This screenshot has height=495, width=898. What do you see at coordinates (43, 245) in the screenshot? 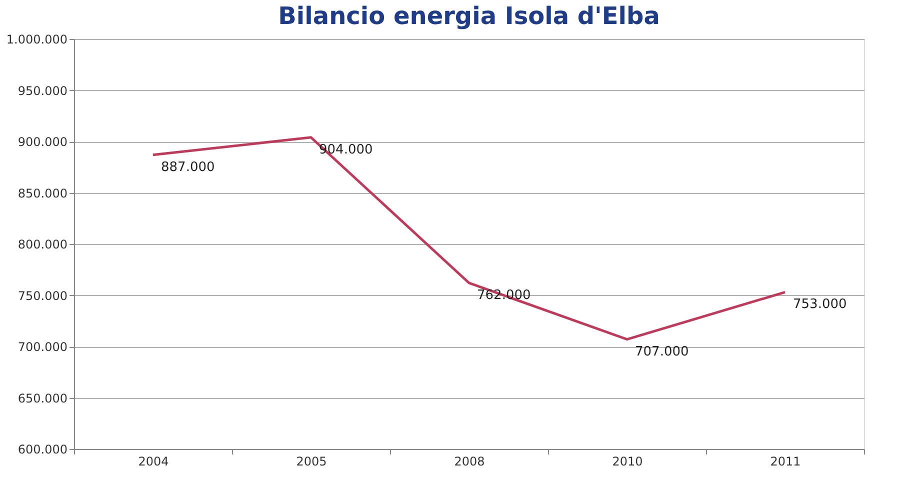
I see `y-tick-label: 800.000` at bounding box center [43, 245].